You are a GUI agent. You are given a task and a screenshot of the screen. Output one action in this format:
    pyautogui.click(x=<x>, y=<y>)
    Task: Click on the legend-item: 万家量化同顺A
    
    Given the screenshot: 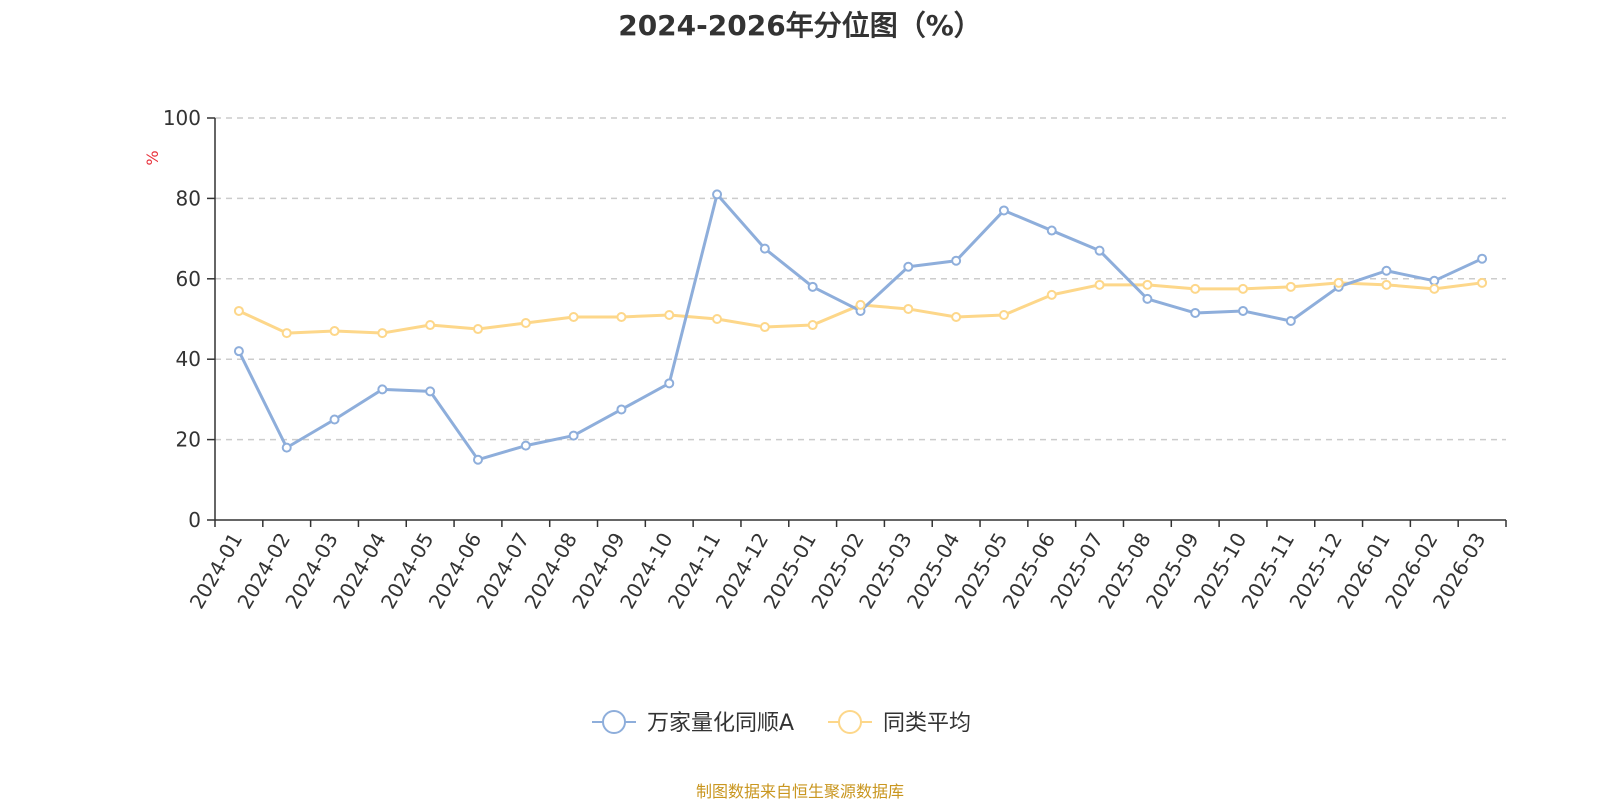 What is the action you would take?
    pyautogui.click(x=693, y=723)
    